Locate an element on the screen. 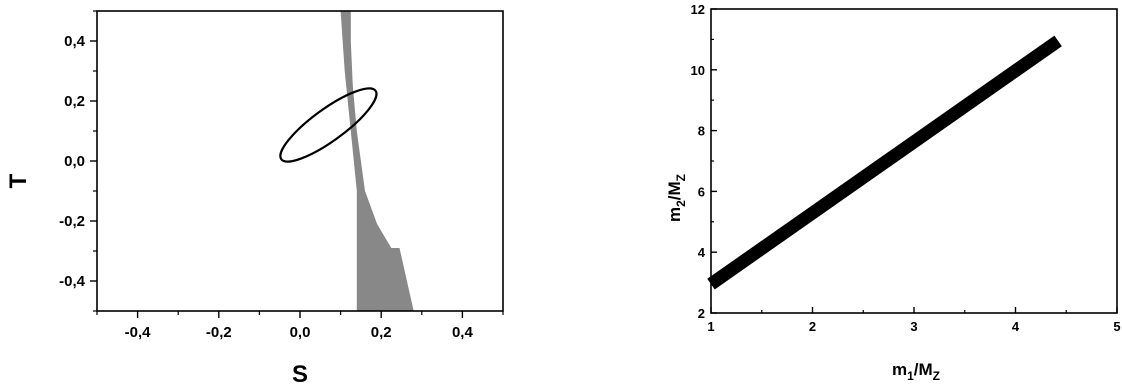  x-tick-label: -0,2 is located at coordinates (219, 332).